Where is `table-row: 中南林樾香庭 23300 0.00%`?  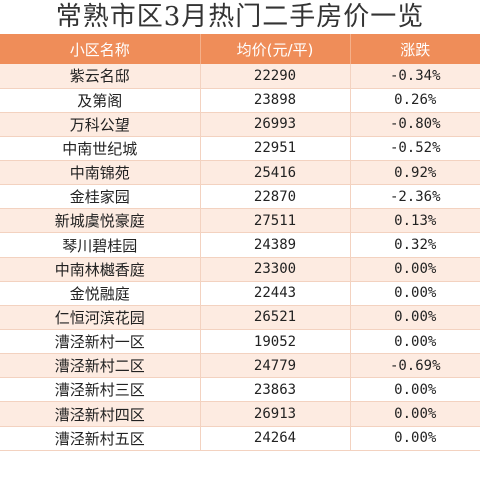 table-row: 中南林樾香庭 23300 0.00% is located at coordinates (240, 269).